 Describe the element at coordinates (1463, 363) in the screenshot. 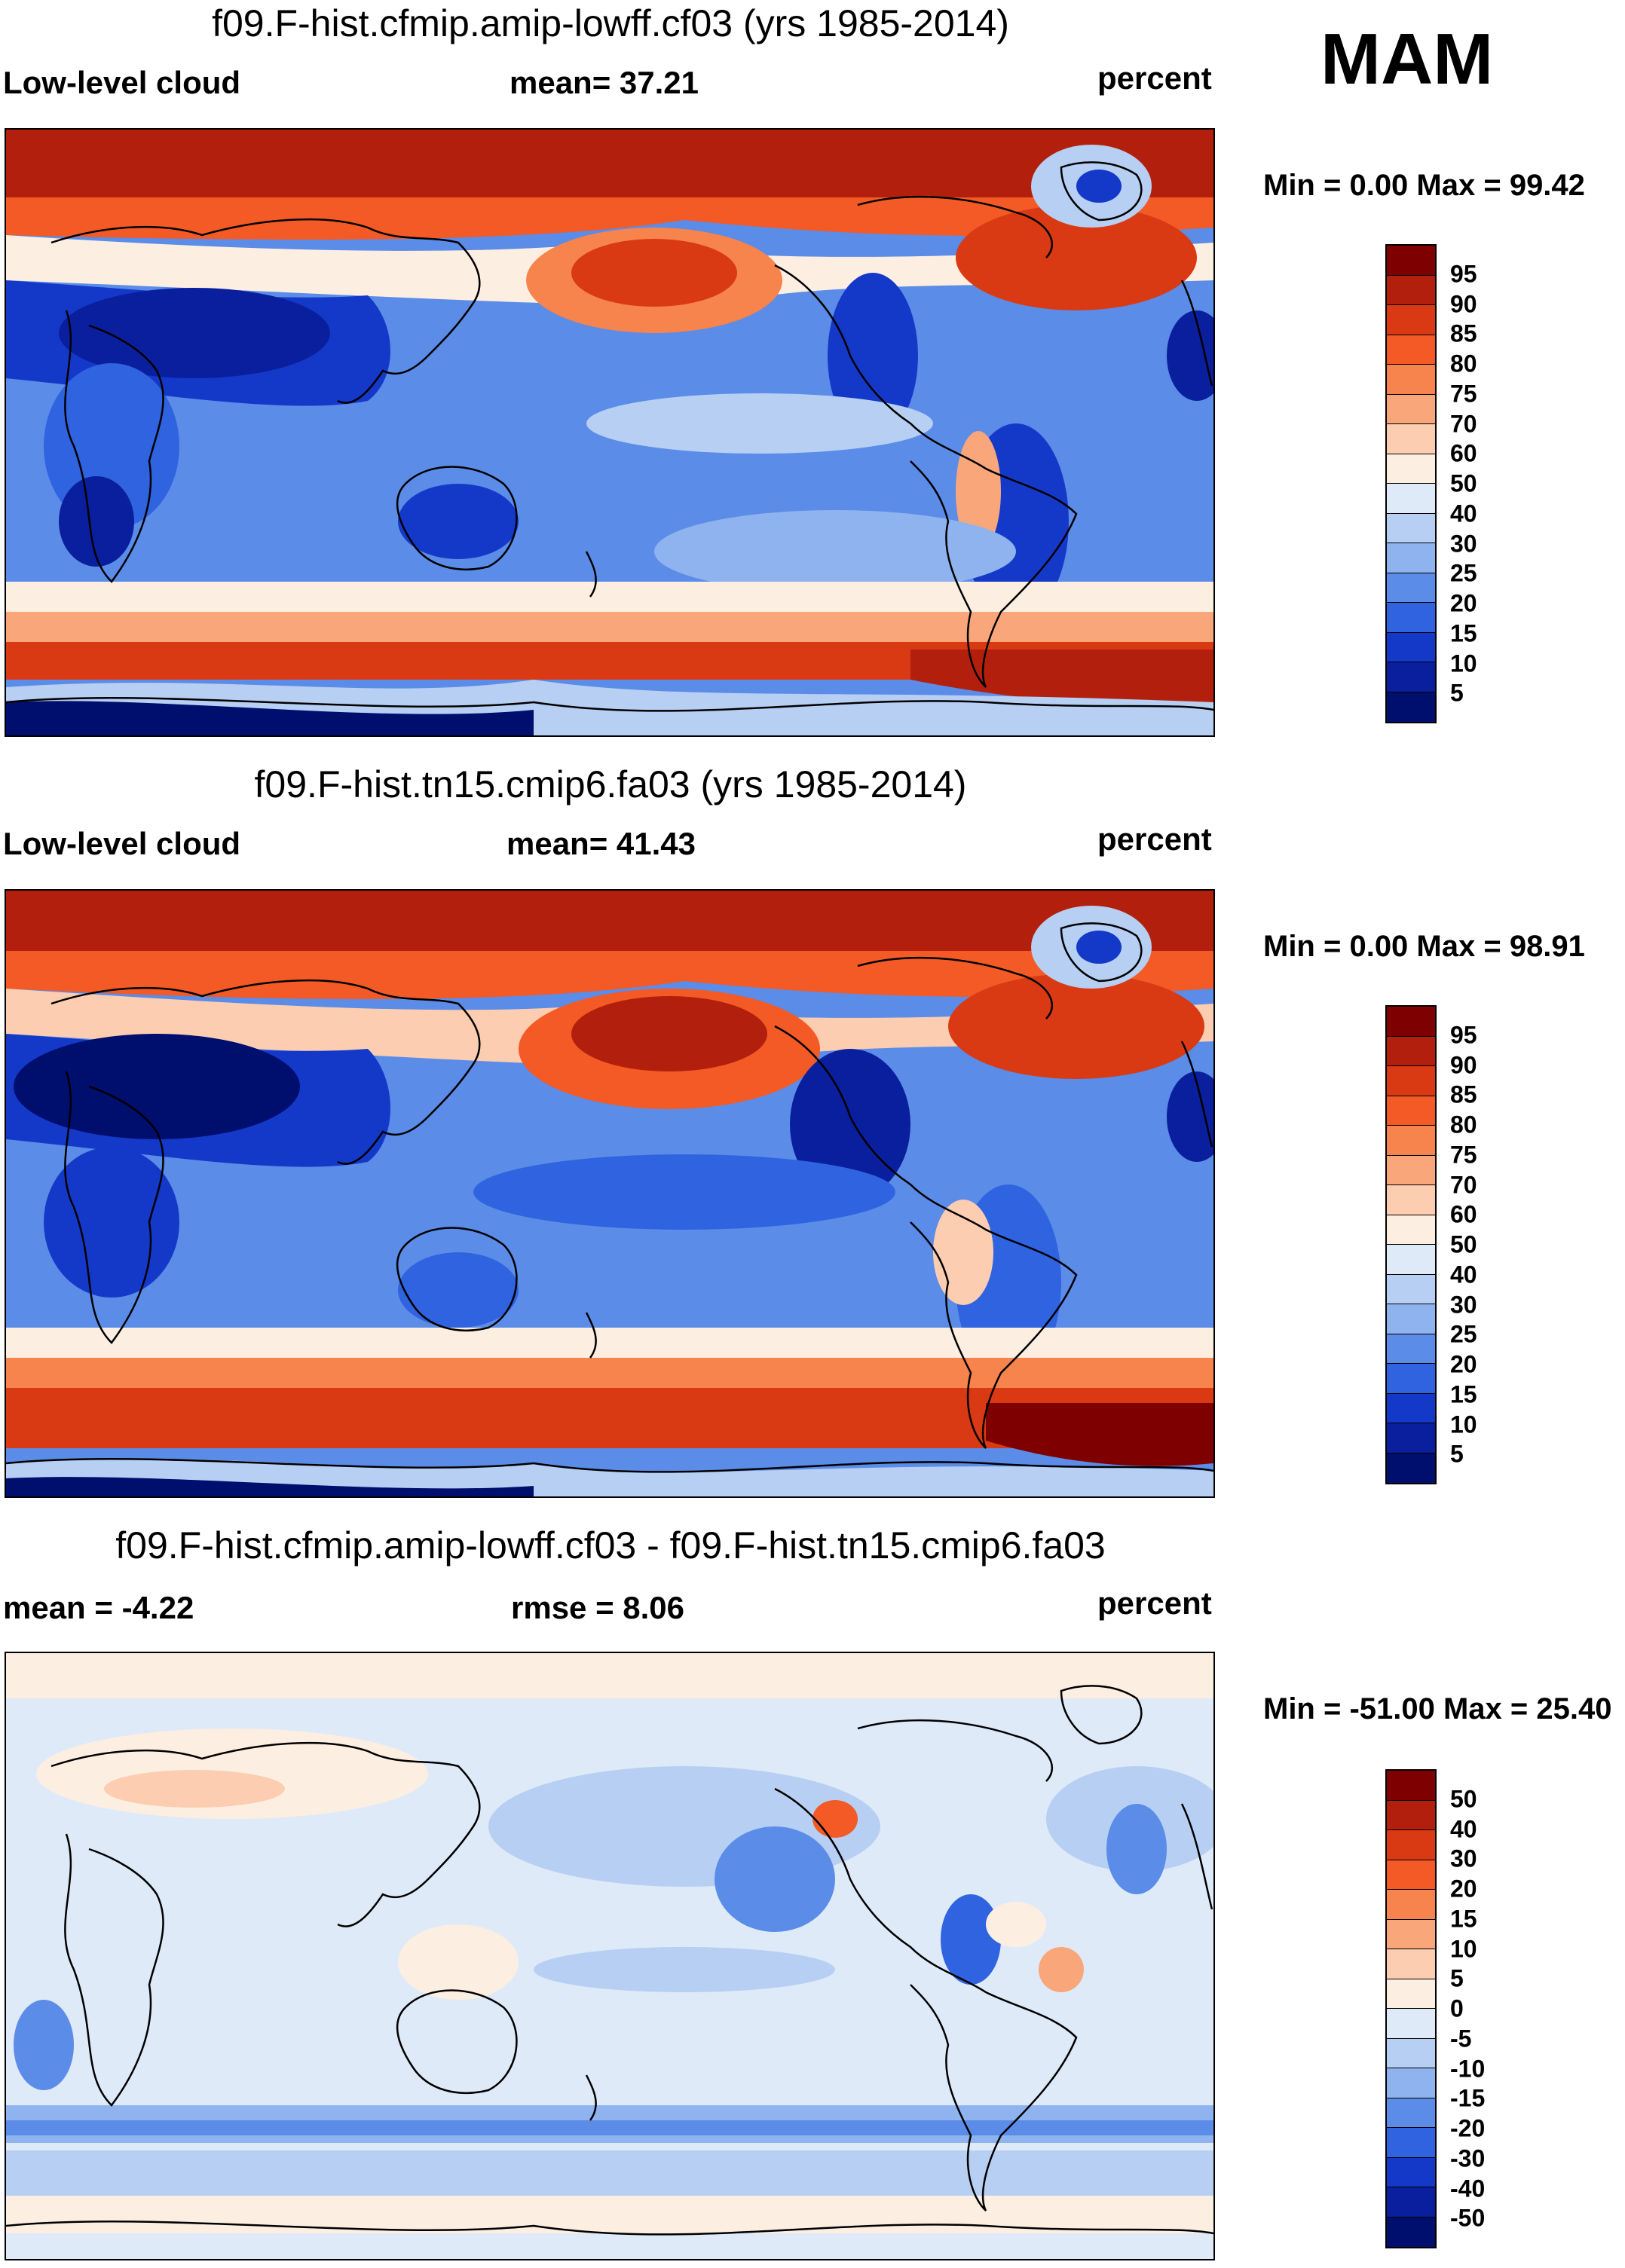

I see `colorbar-tick-label: 80` at that location.